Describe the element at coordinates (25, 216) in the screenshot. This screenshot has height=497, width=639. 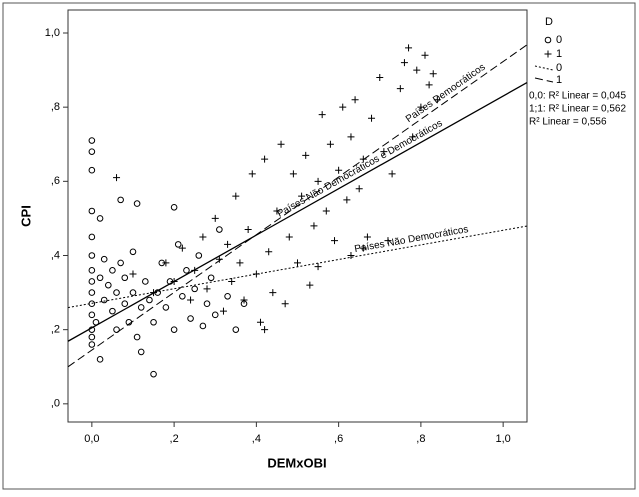
I see `y-axis-title: CPI` at that location.